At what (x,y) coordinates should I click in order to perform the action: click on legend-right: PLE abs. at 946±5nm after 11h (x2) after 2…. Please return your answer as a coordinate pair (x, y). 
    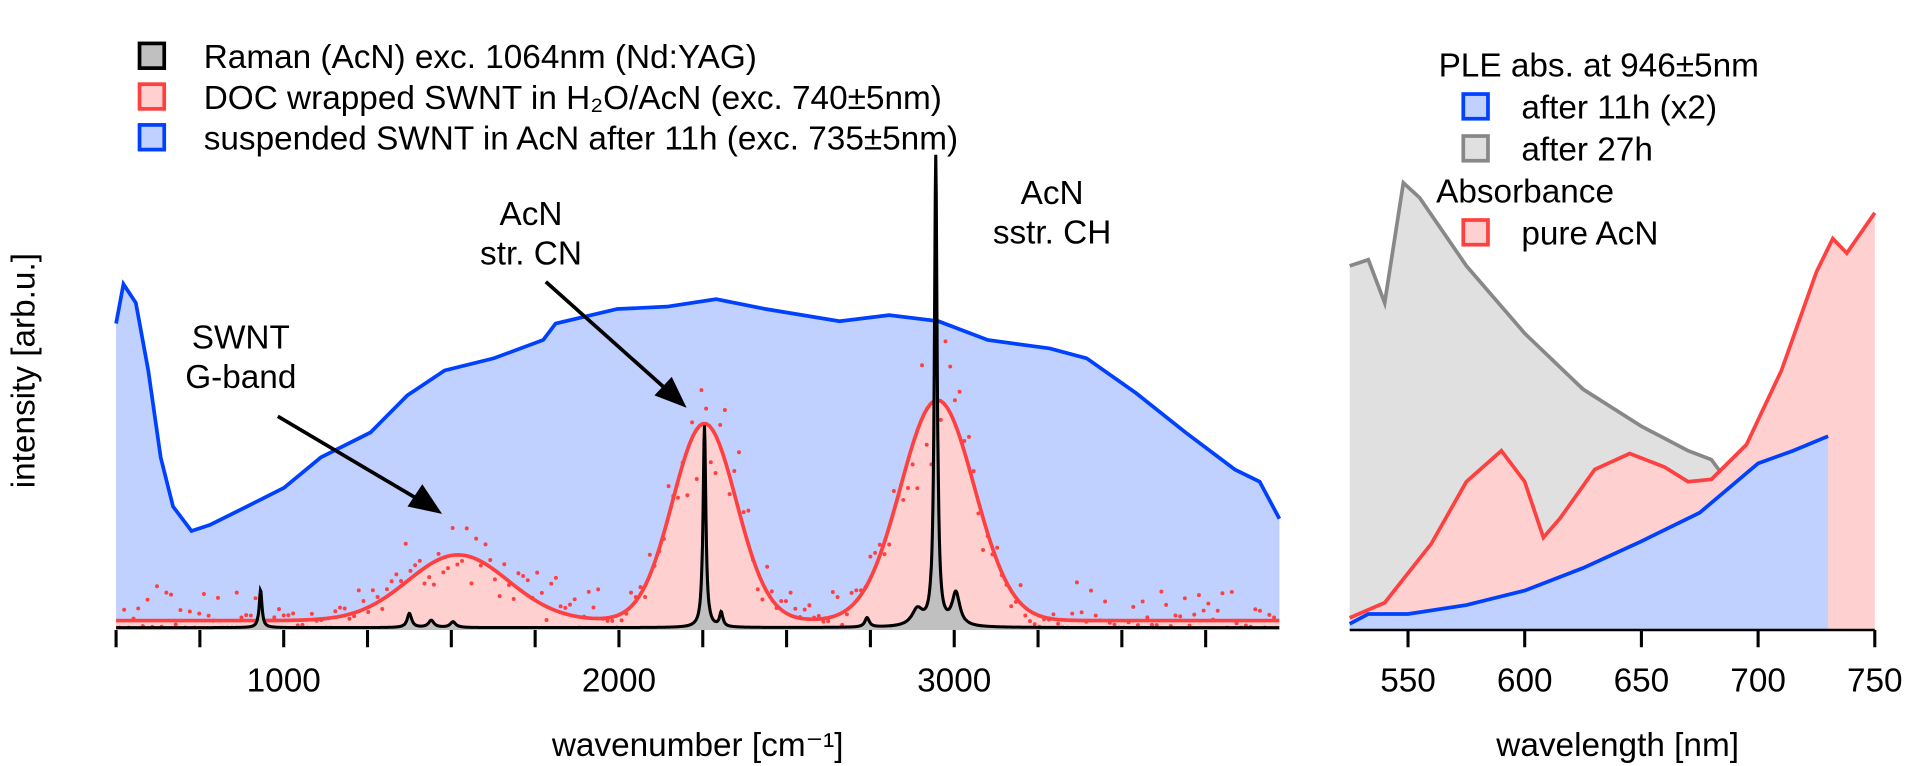
    Looking at the image, I should click on (1597, 150).